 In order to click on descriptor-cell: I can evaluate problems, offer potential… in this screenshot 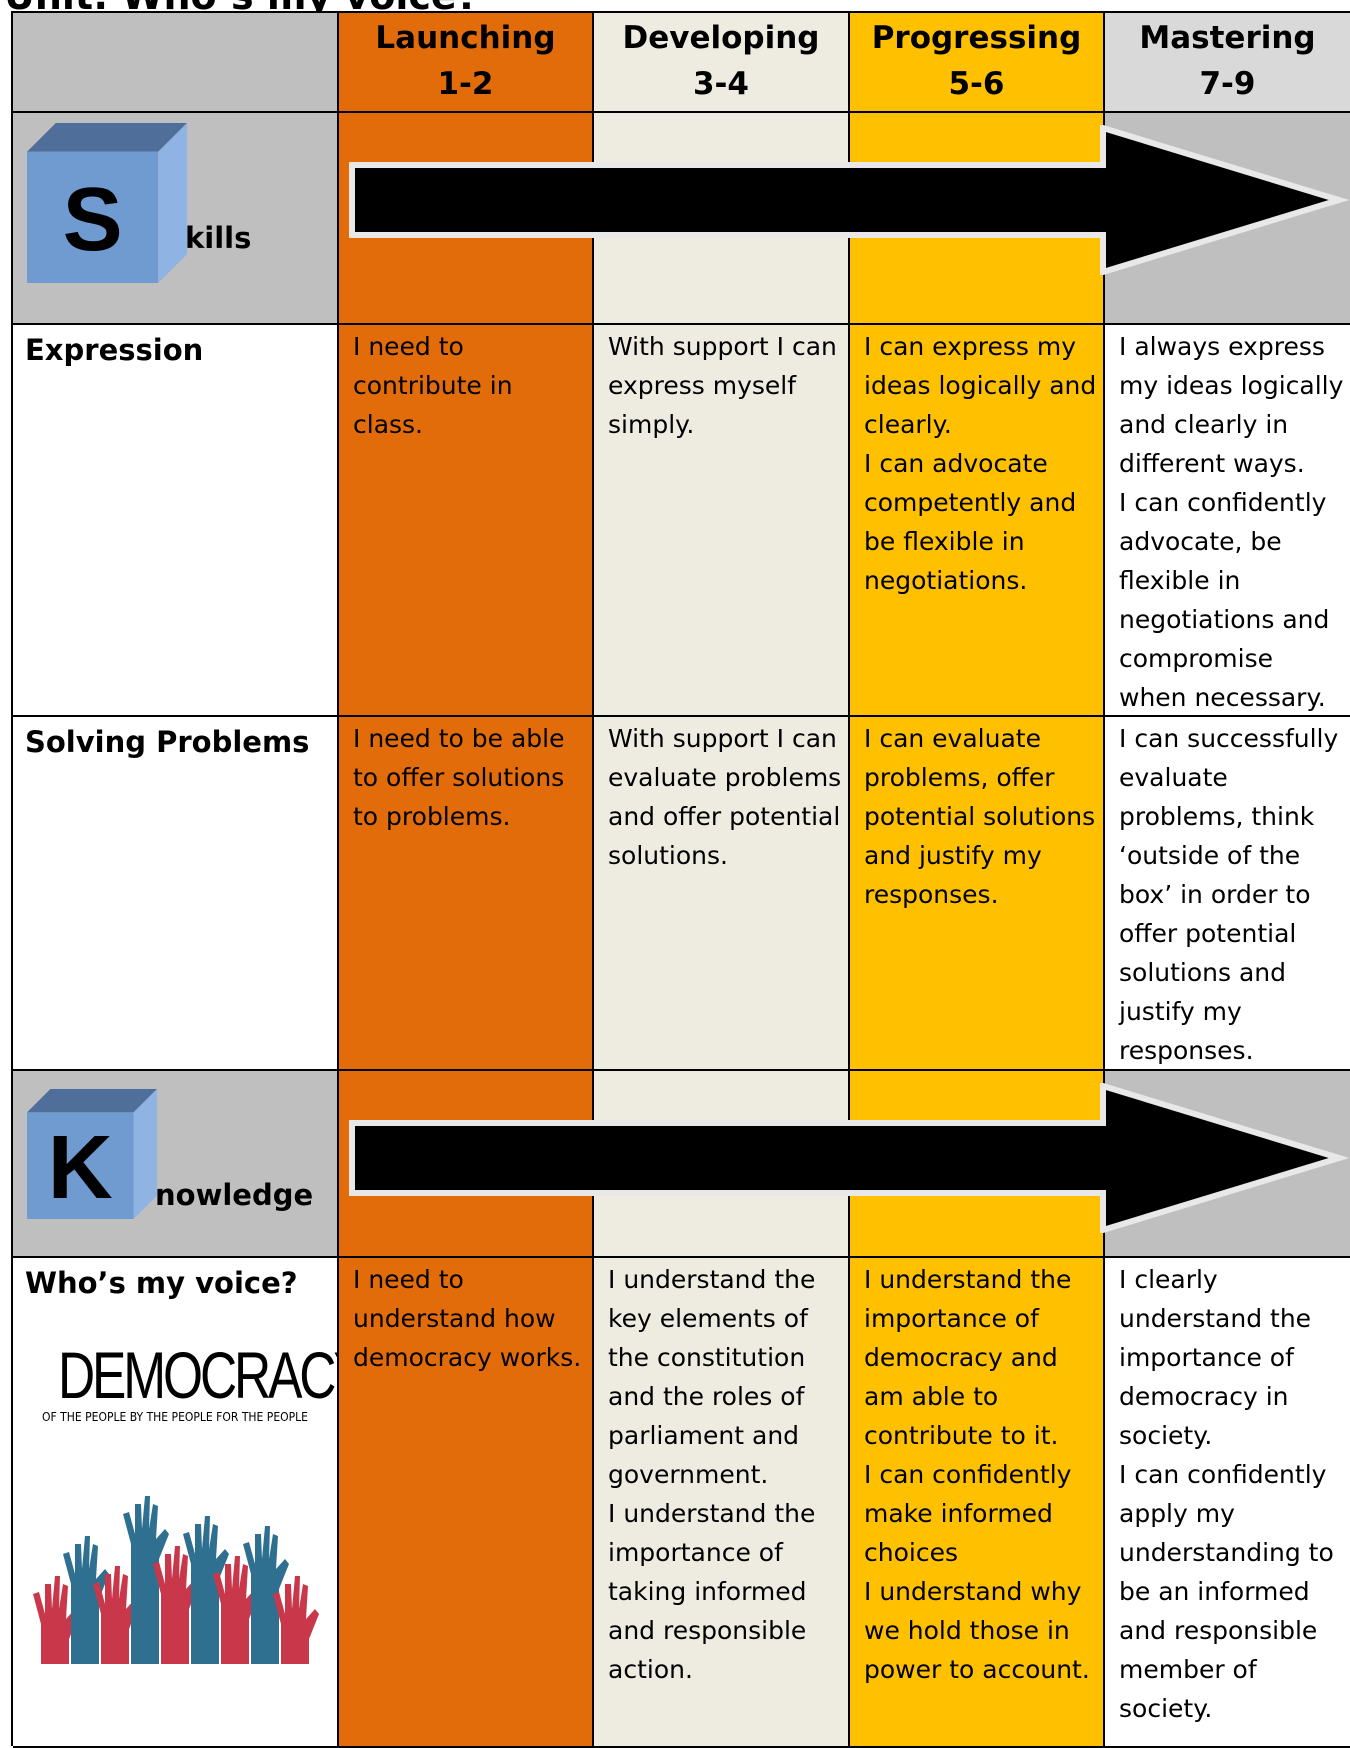, I will do `click(977, 894)`.